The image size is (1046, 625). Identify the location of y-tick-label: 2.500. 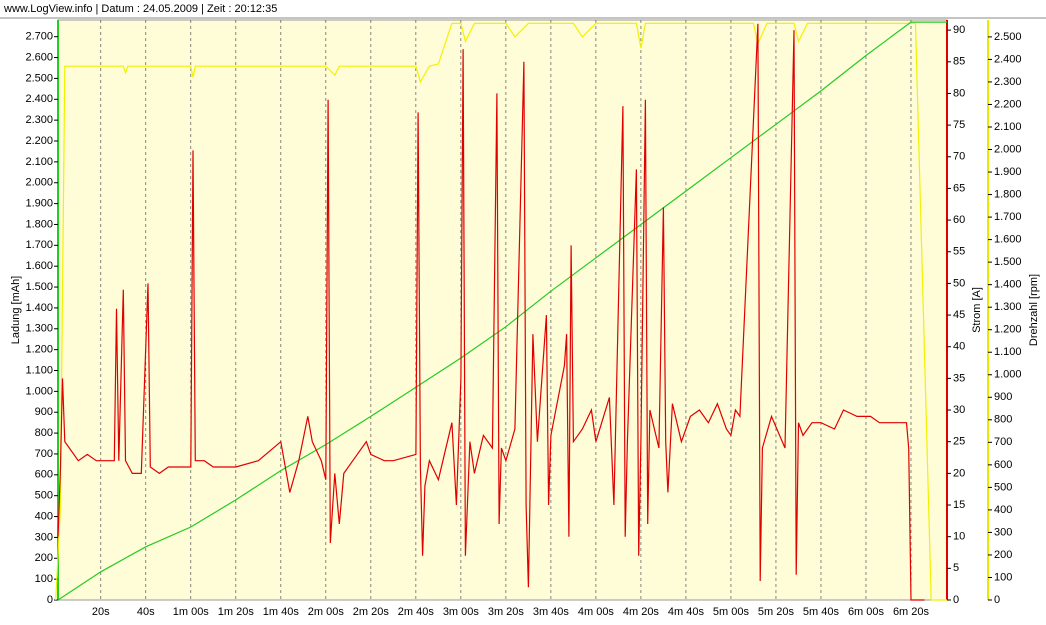
(39, 78).